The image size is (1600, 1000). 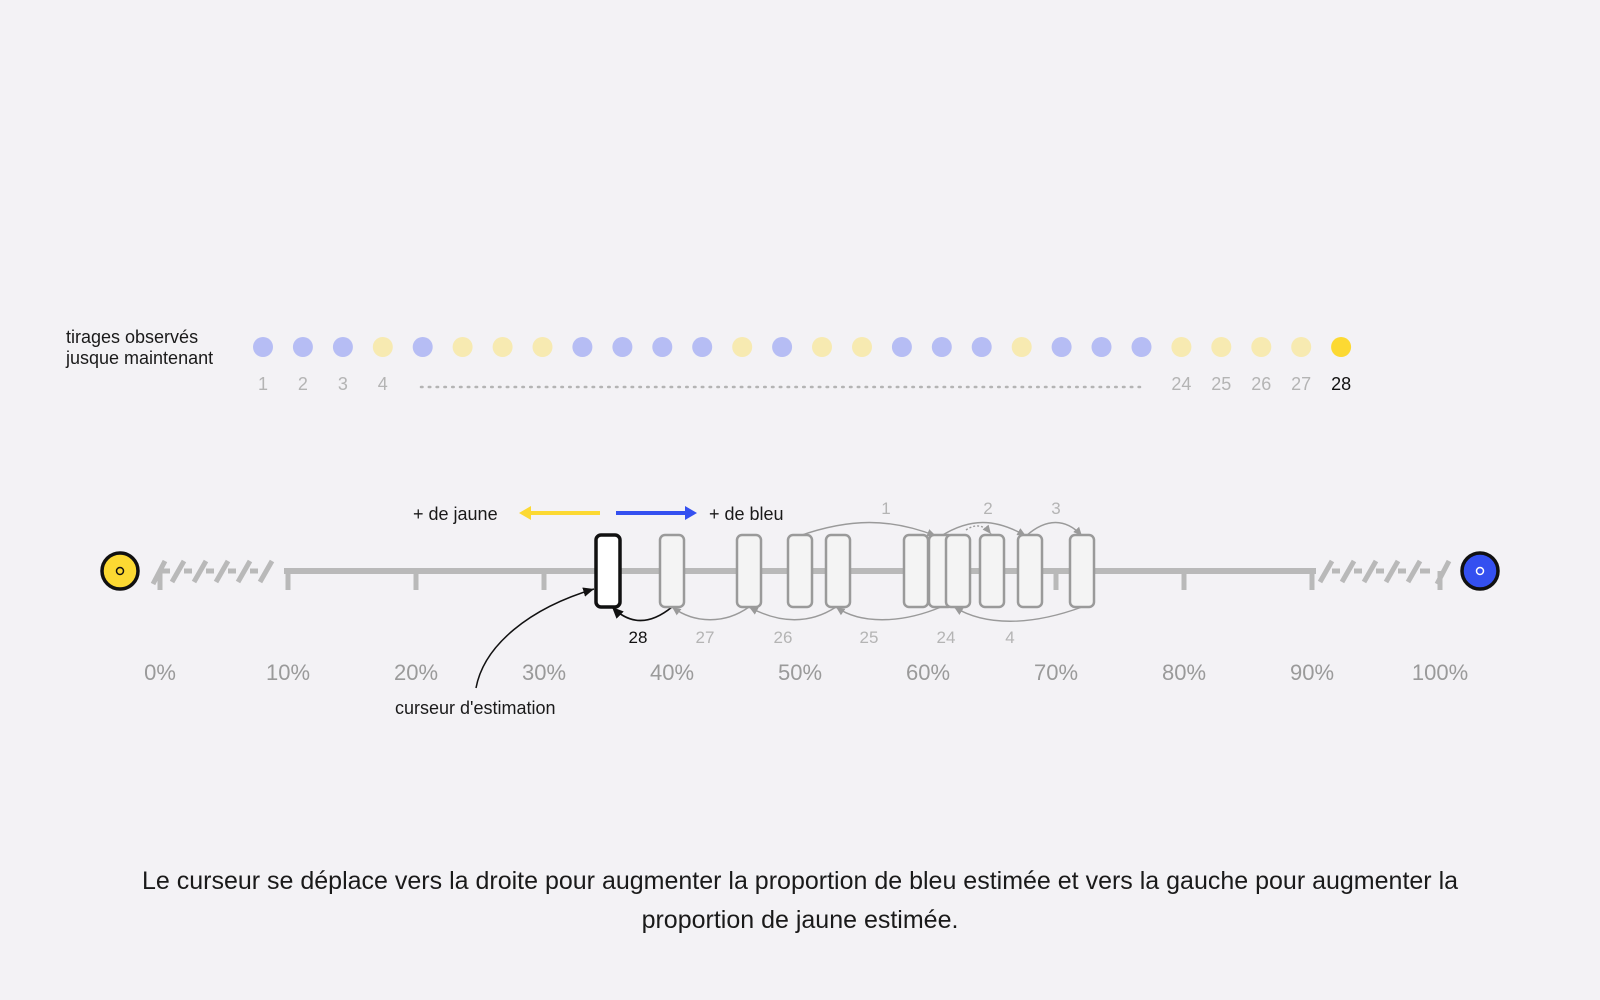 What do you see at coordinates (691, 513) in the screenshot?
I see `more-blue-arrowhead` at bounding box center [691, 513].